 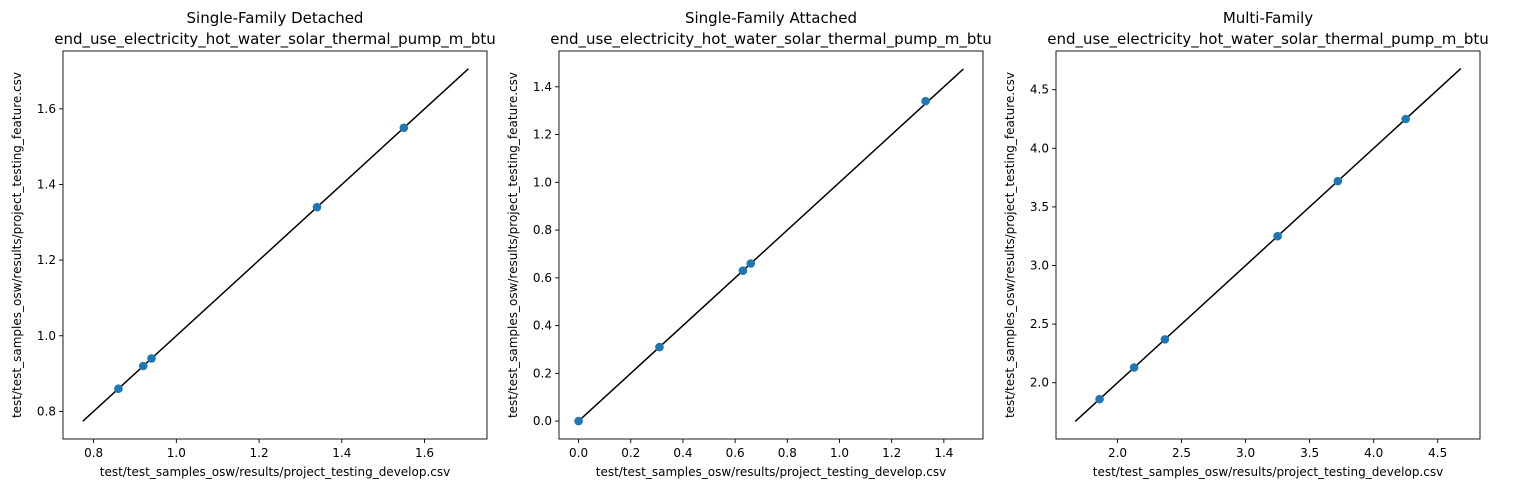 I want to click on x-tick-label: 0.2, so click(x=630, y=453).